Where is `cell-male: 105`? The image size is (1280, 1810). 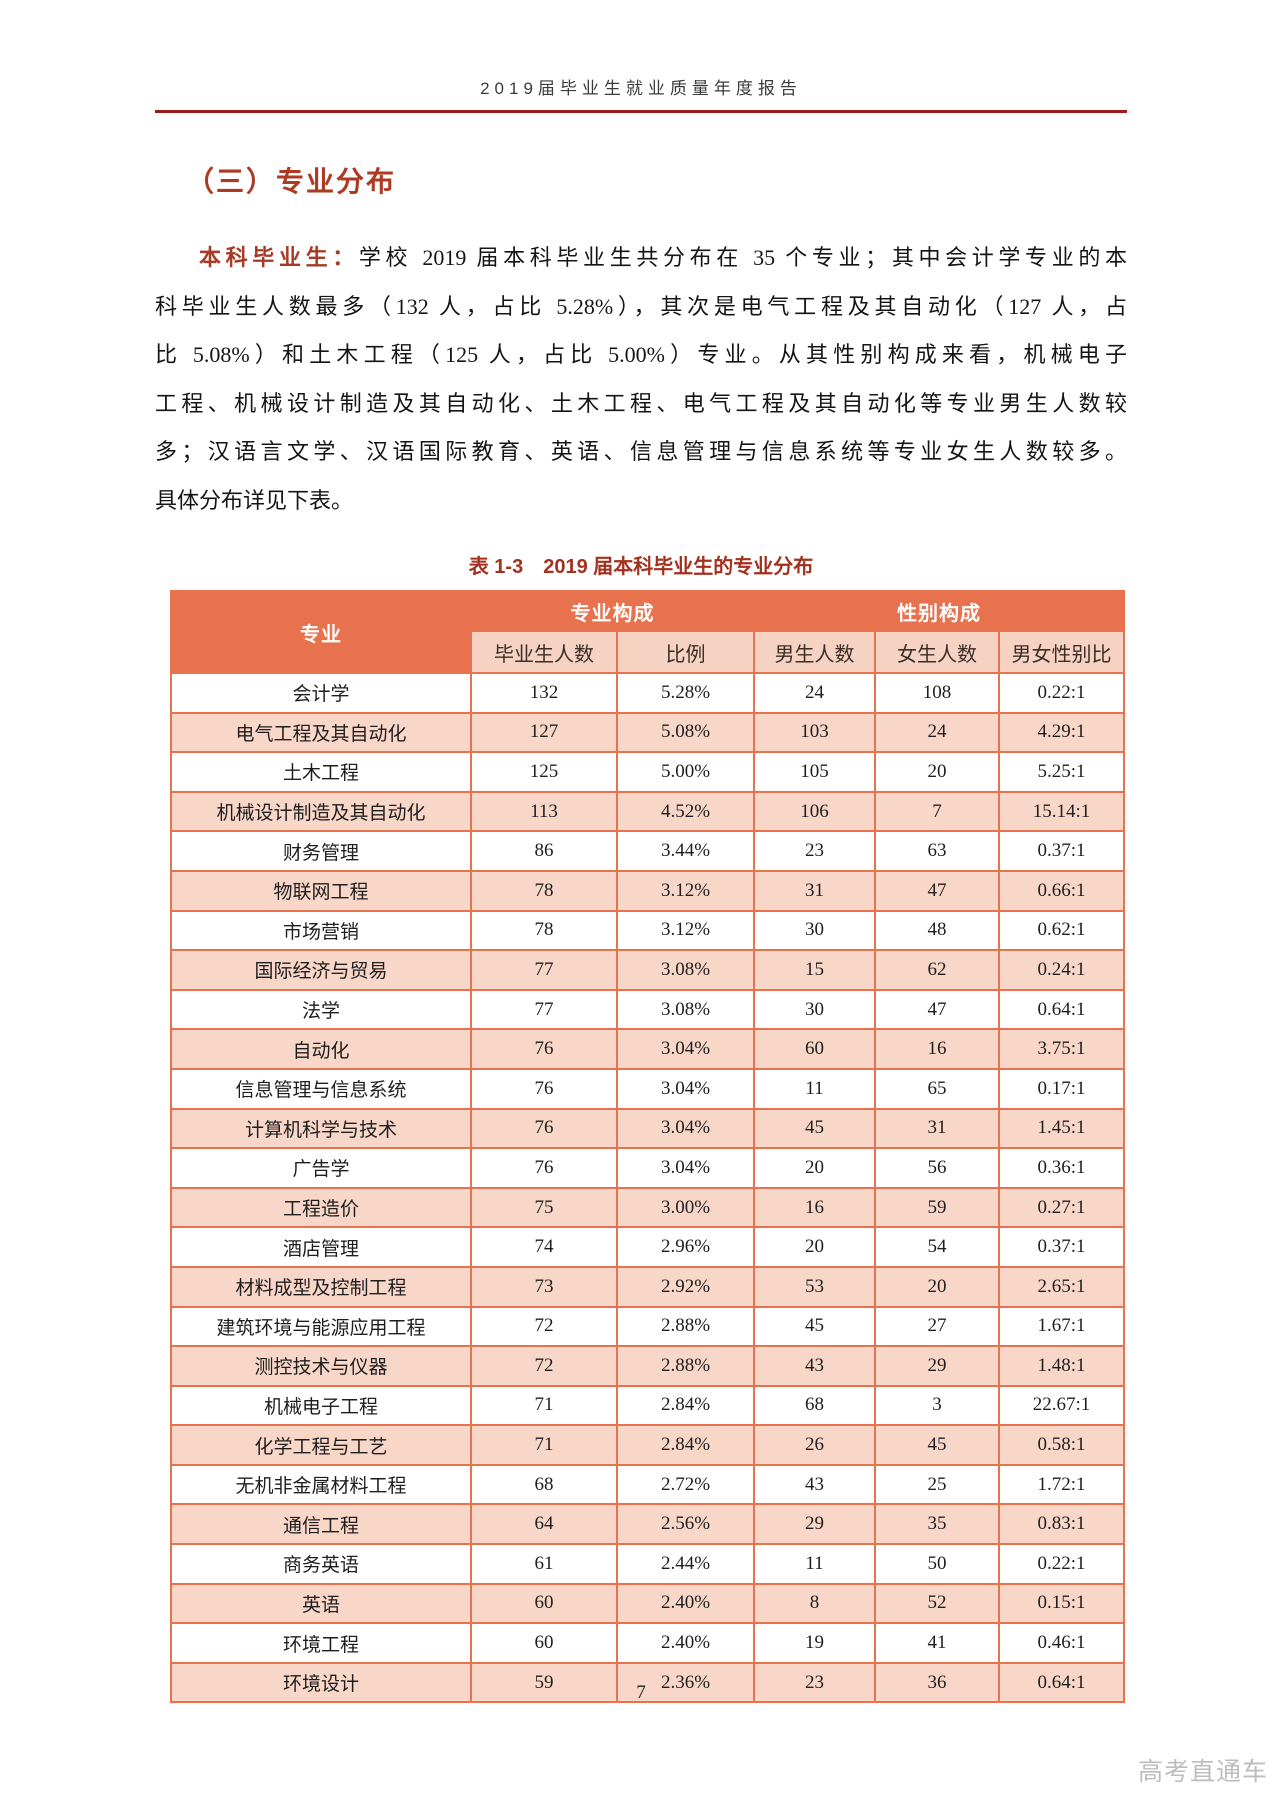 cell-male: 105 is located at coordinates (814, 772).